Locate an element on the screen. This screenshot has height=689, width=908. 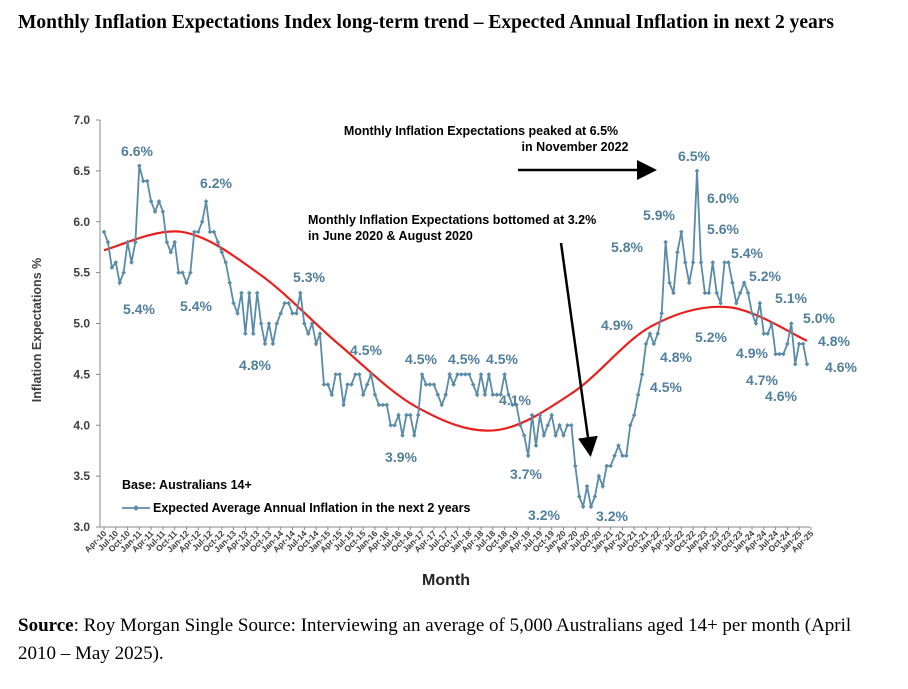
y-tick-label: 4.5 is located at coordinates (81, 374).